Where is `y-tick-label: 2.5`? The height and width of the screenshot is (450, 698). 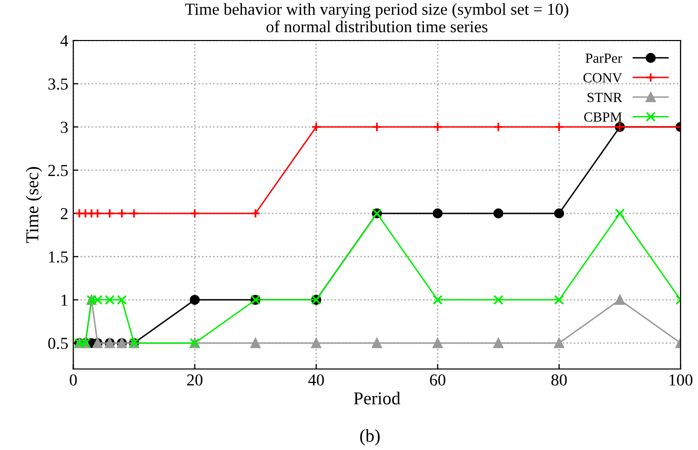
y-tick-label: 2.5 is located at coordinates (58, 170).